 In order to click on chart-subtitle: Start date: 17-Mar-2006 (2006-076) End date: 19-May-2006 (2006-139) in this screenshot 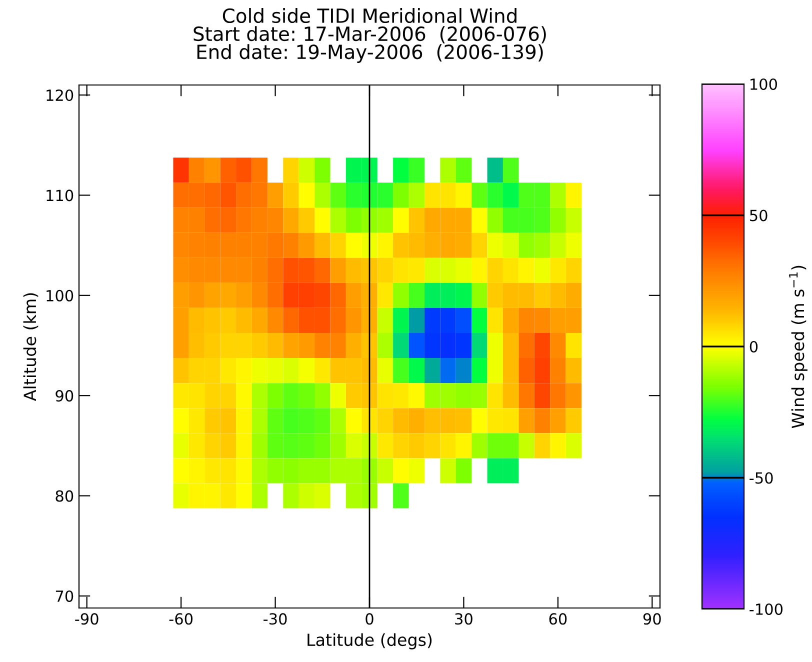, I will do `click(370, 44)`.